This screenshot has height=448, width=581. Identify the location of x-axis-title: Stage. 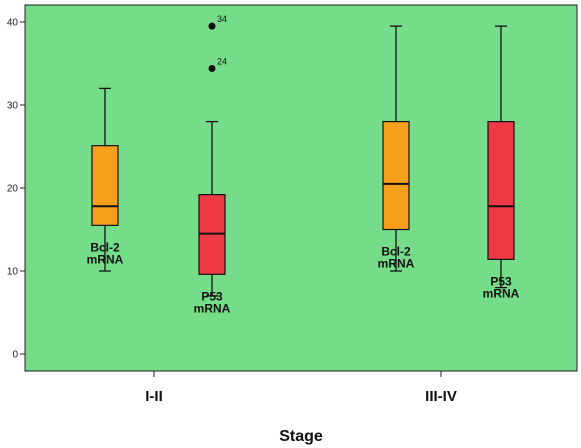
(301, 436).